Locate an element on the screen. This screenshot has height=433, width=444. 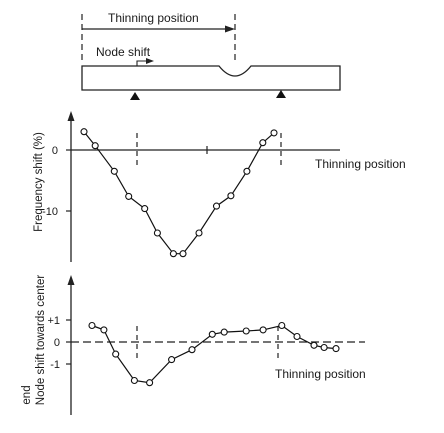
frequency-tick-label-0: 0 is located at coordinates (55, 151).